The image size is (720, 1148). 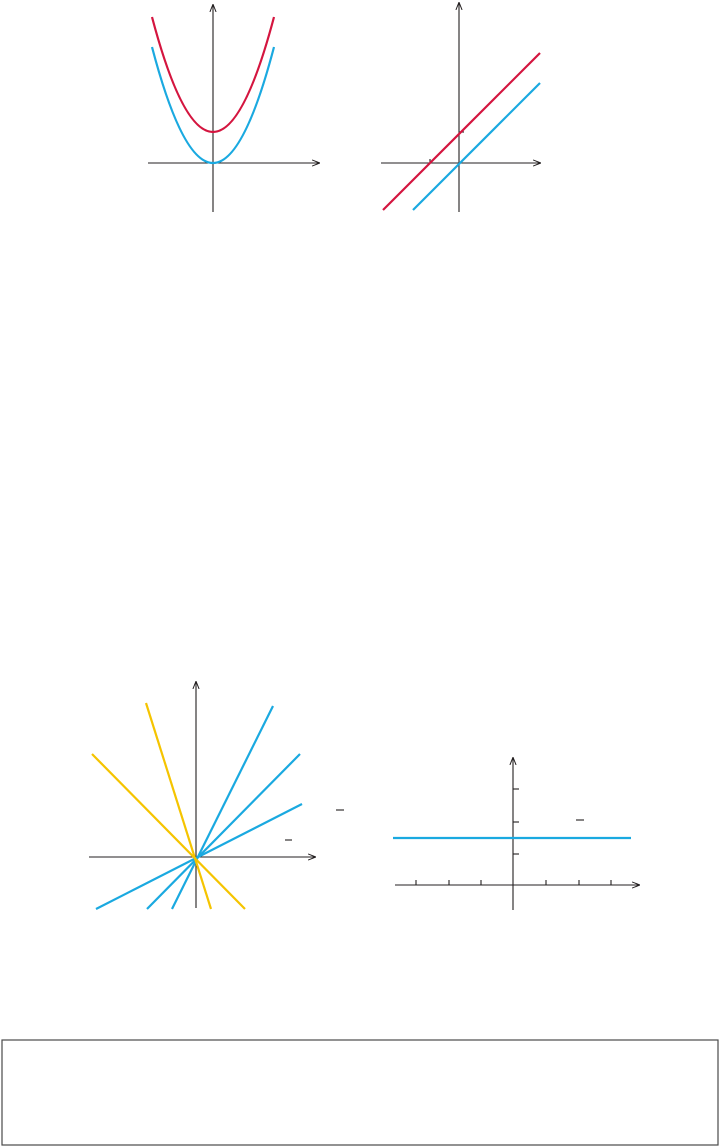 I want to click on blue-parabola, so click(x=213, y=105).